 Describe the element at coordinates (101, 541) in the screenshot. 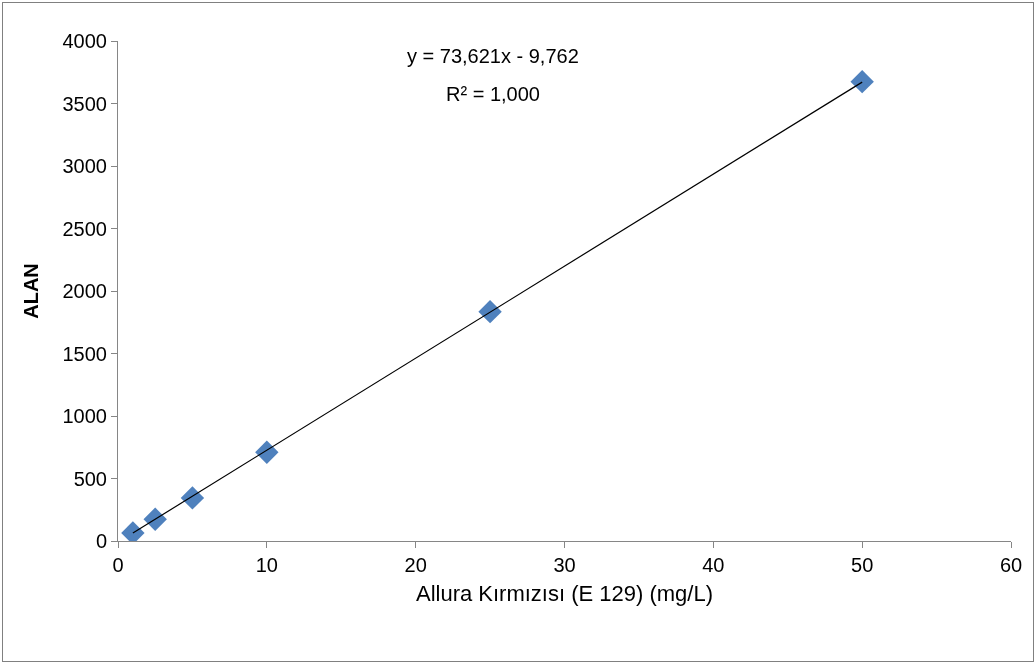

I see `y-tick-label: 0` at that location.